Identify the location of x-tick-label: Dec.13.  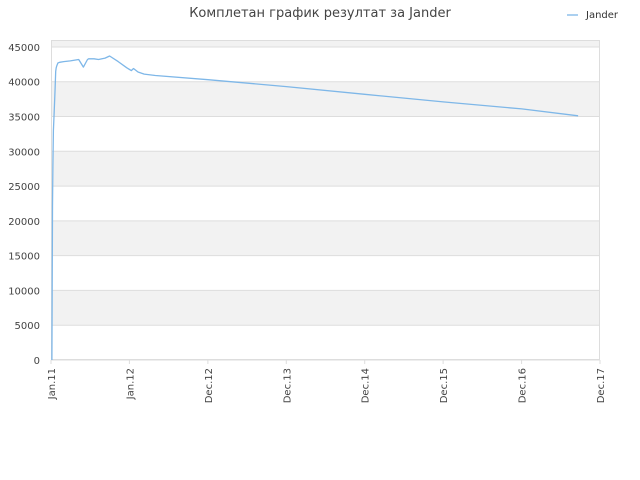
(287, 385).